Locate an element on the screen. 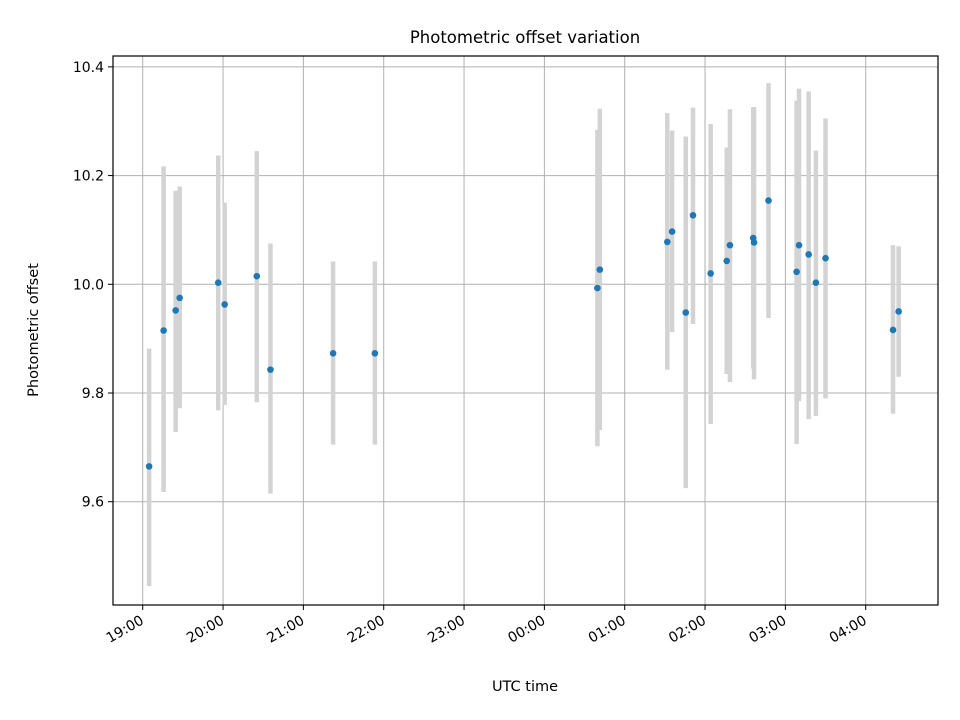  y-axis-label: Photometric offset is located at coordinates (34, 330).